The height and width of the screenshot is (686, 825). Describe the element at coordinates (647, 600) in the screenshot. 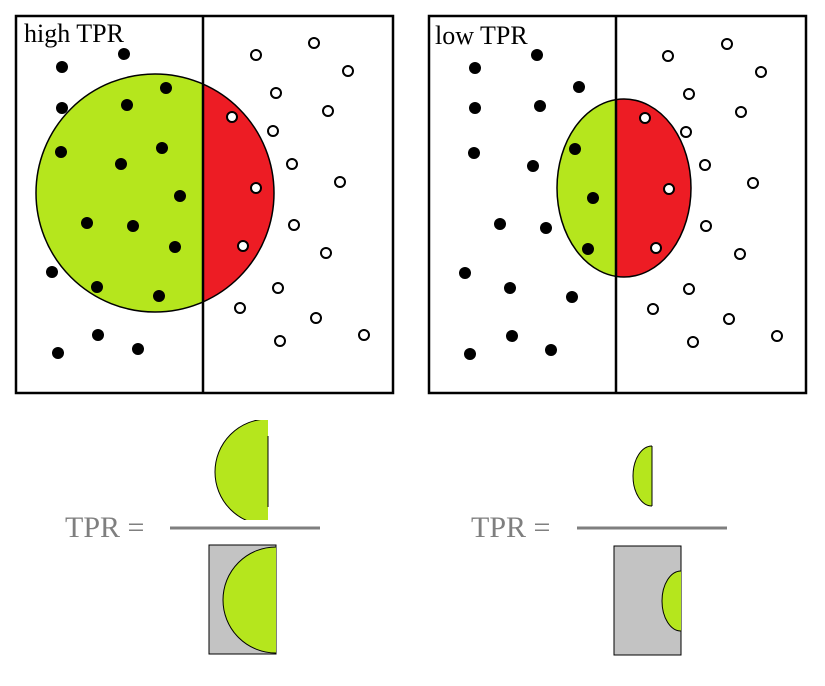

I see `denominator-all-positives` at that location.